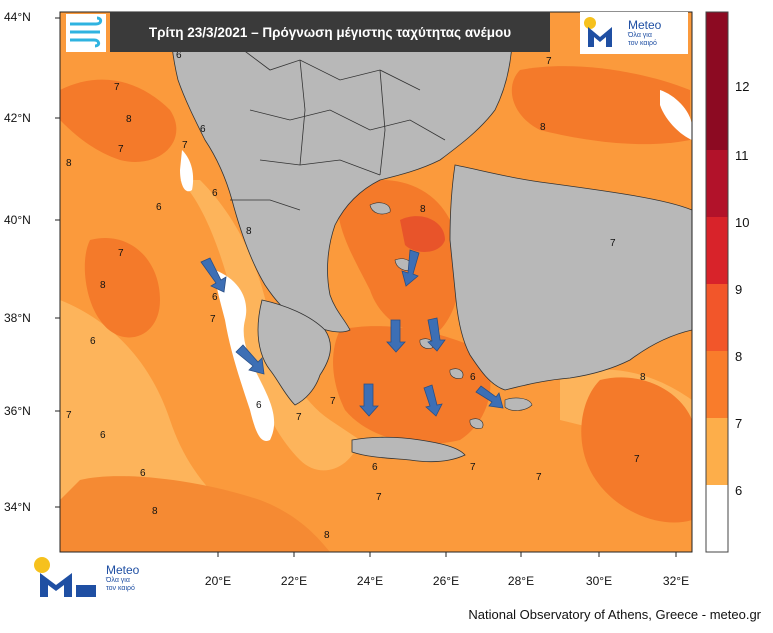 This screenshot has height=633, width=773. I want to click on colorbar, so click(717, 282).